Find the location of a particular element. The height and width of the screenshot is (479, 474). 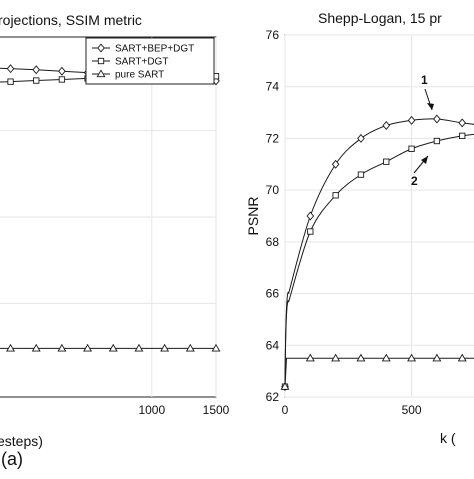

legend-items: SART+BEP+DGT SART+DGT pure SART is located at coordinates (143, 62).